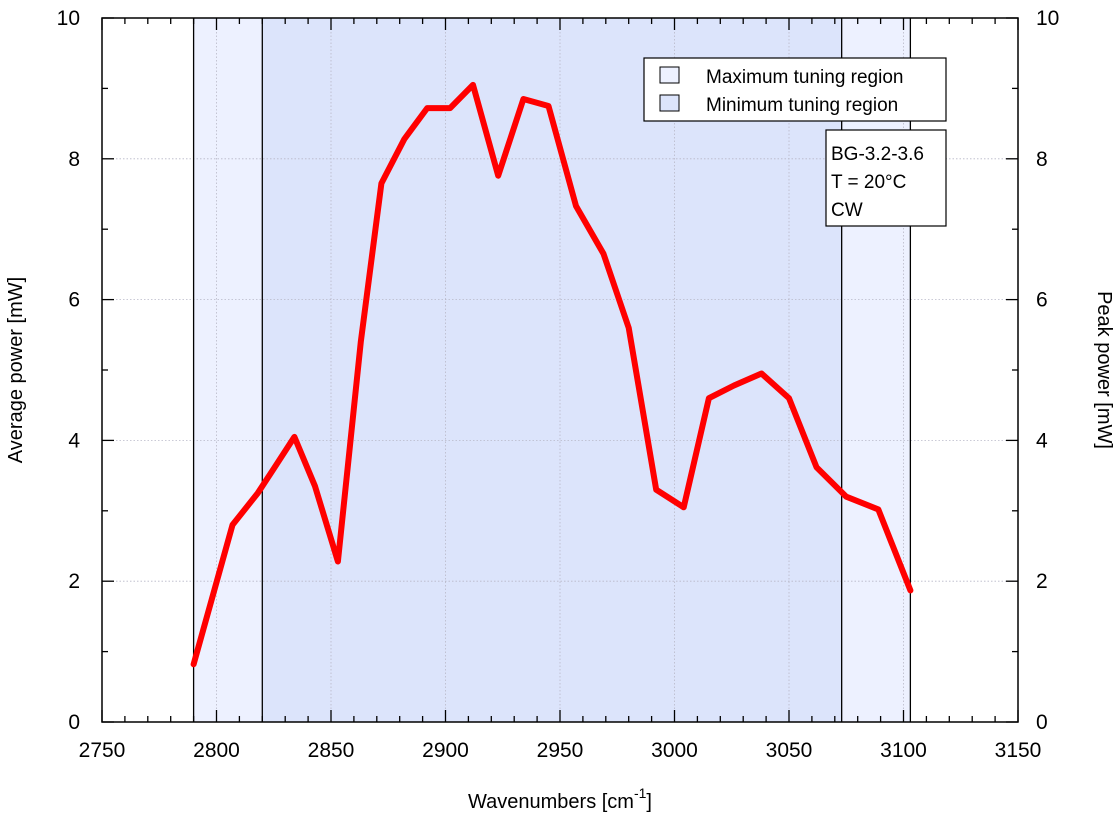 This screenshot has height=816, width=1117. Describe the element at coordinates (331, 750) in the screenshot. I see `x-tick-label-2850: 2850` at that location.